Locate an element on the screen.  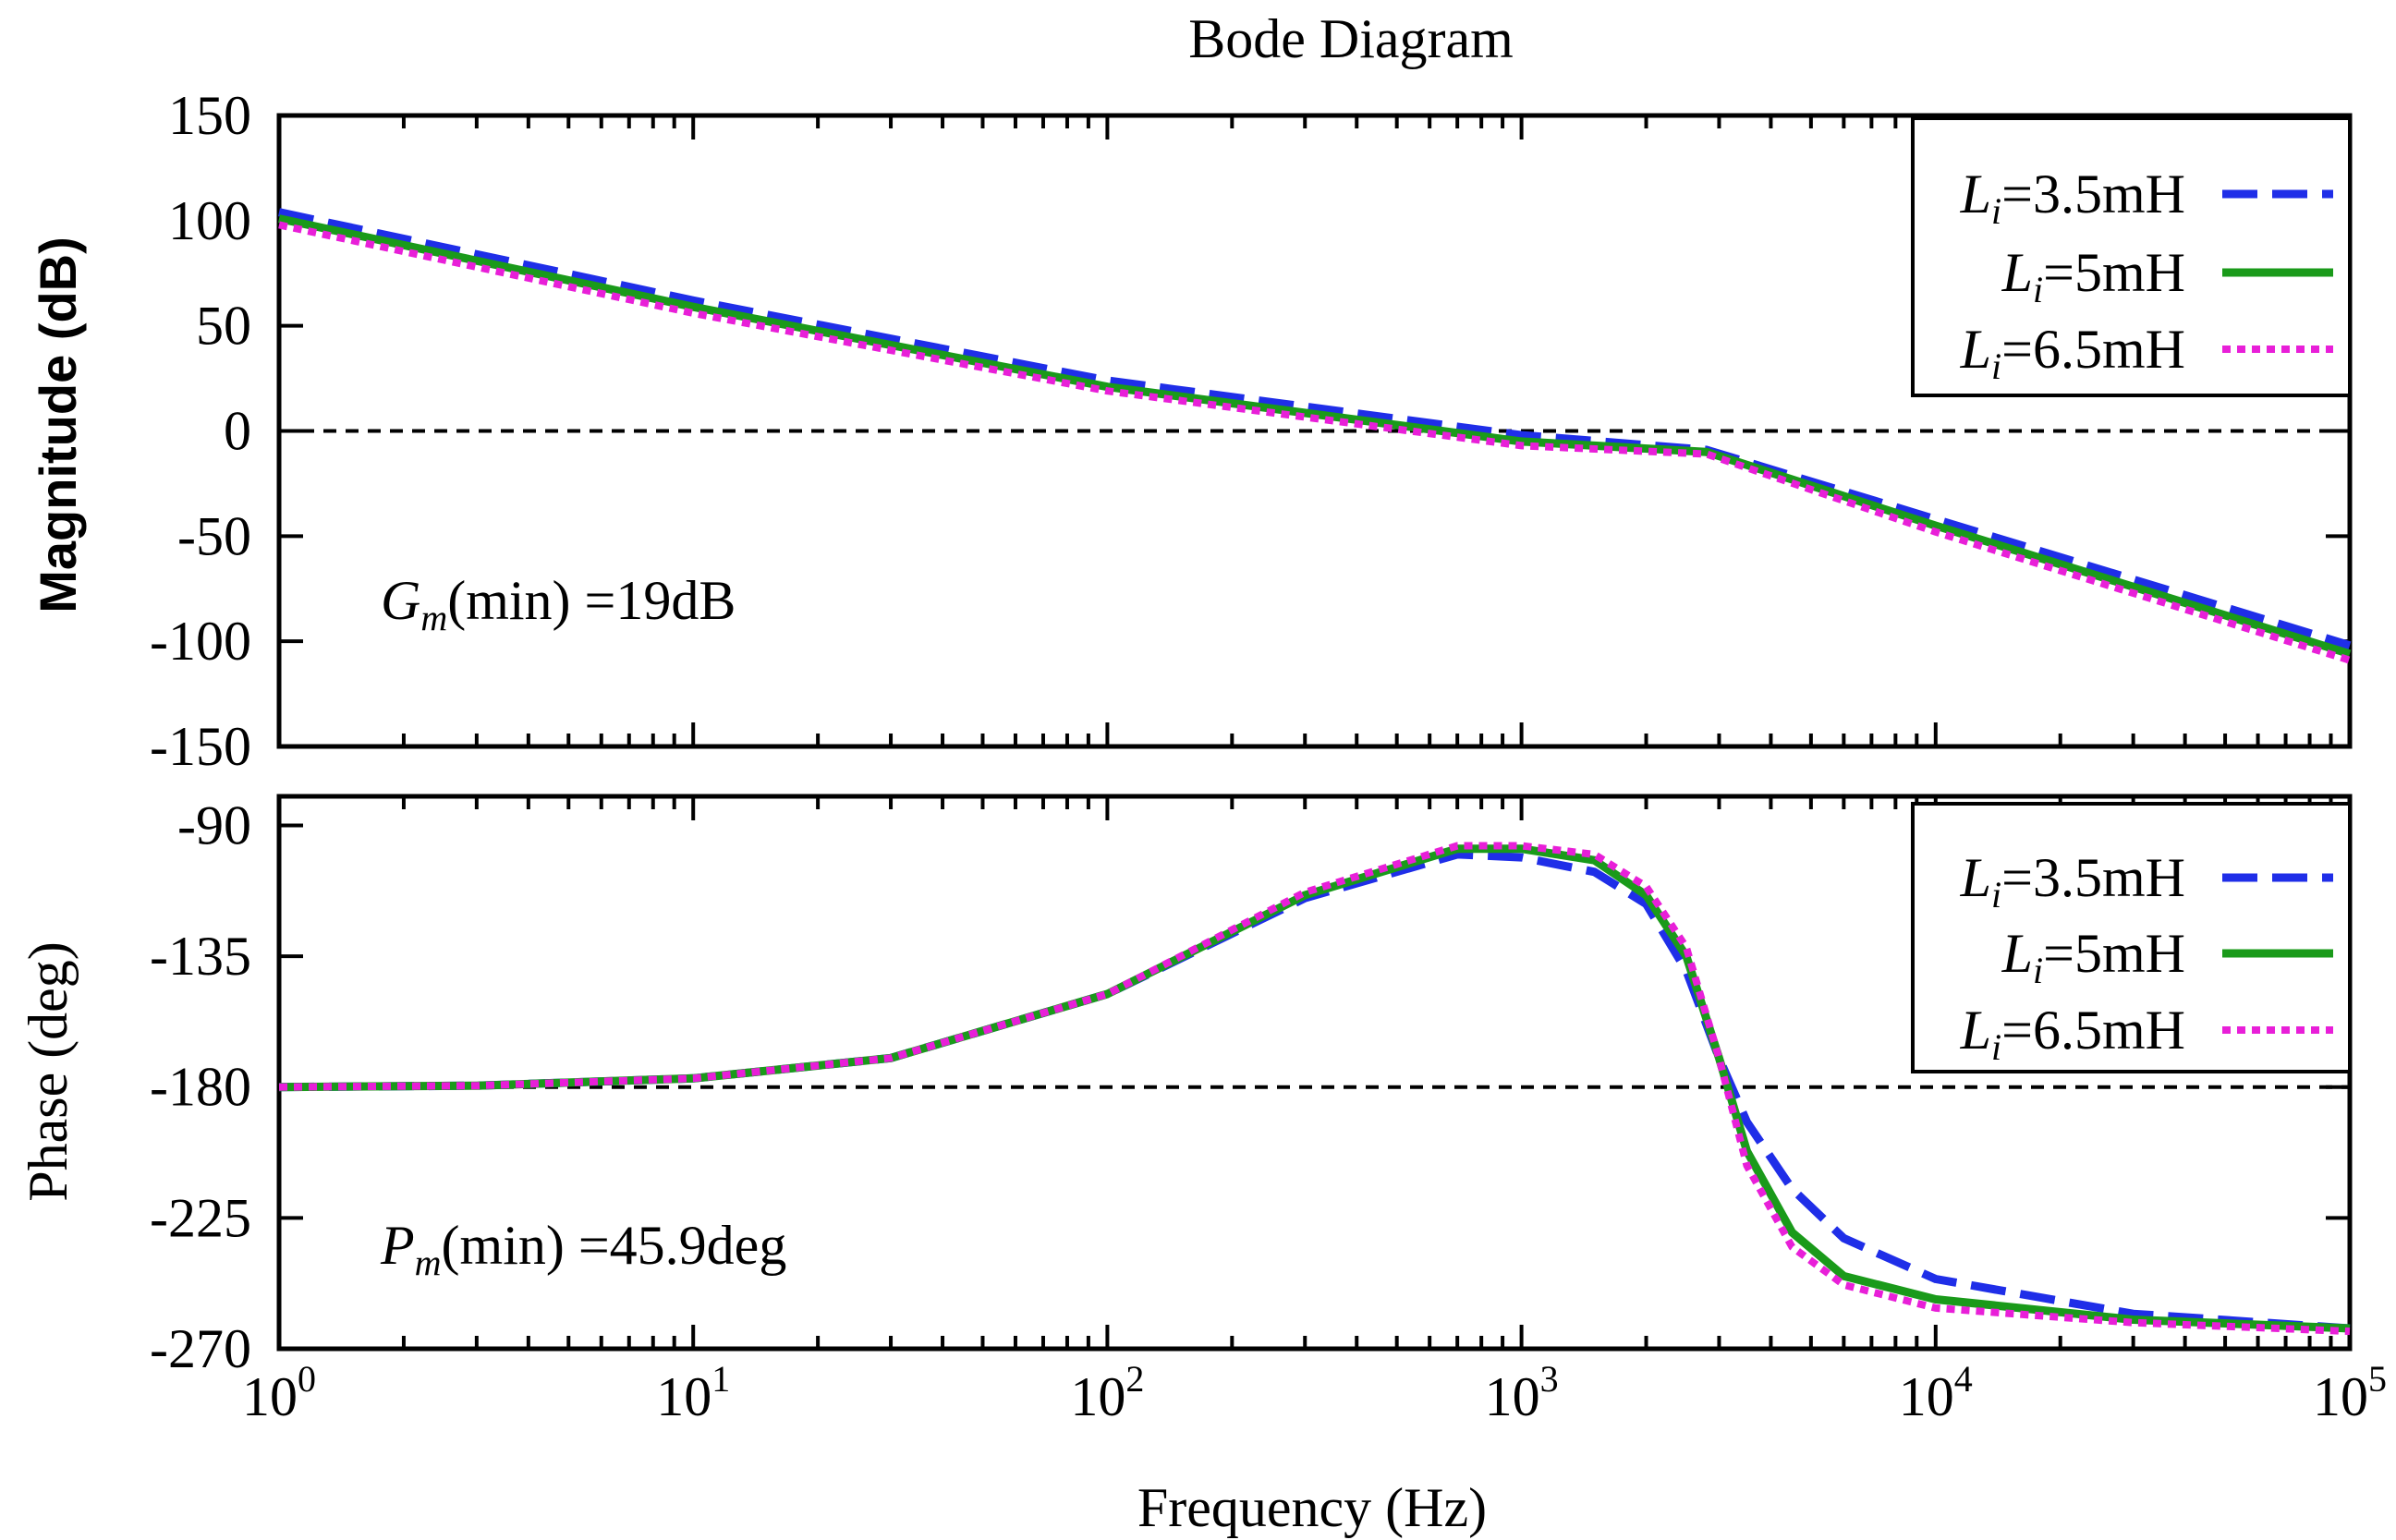
y-tick-label: -270 is located at coordinates (200, 1349).